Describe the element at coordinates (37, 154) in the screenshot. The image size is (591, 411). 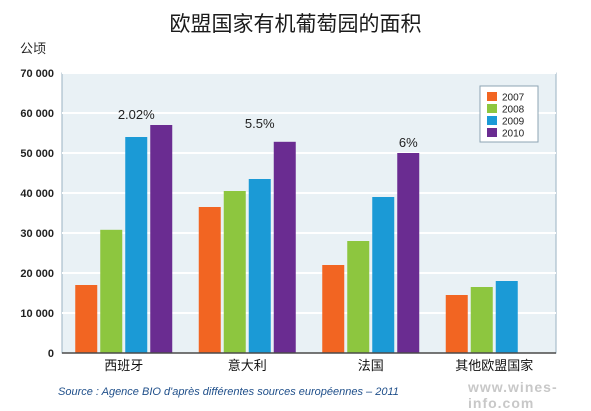
I see `y-tick-label: 50 000` at that location.